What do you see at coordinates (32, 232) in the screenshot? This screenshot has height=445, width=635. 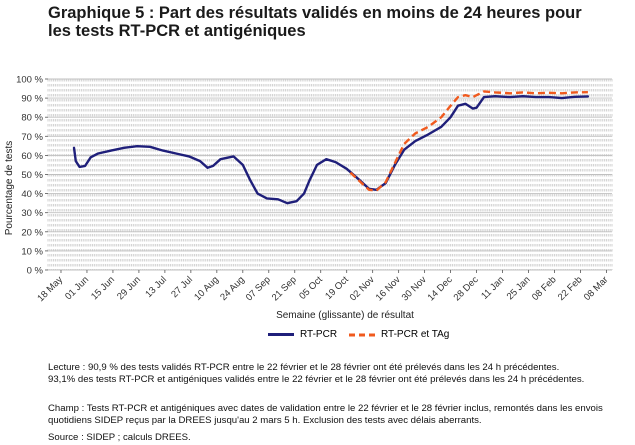 I see `y-tick-label: 20 %` at bounding box center [32, 232].